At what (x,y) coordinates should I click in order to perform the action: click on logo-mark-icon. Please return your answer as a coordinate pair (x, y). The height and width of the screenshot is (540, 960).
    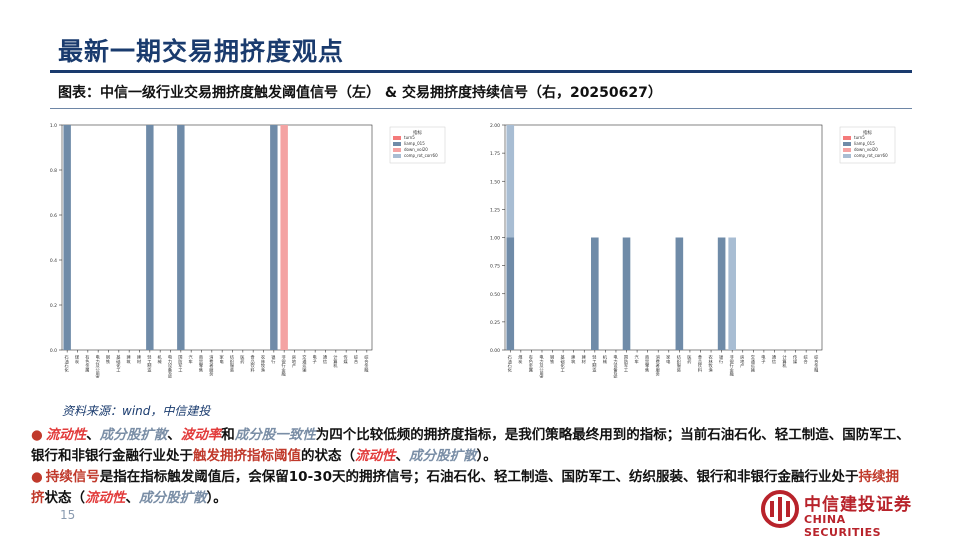
    Looking at the image, I should click on (780, 509).